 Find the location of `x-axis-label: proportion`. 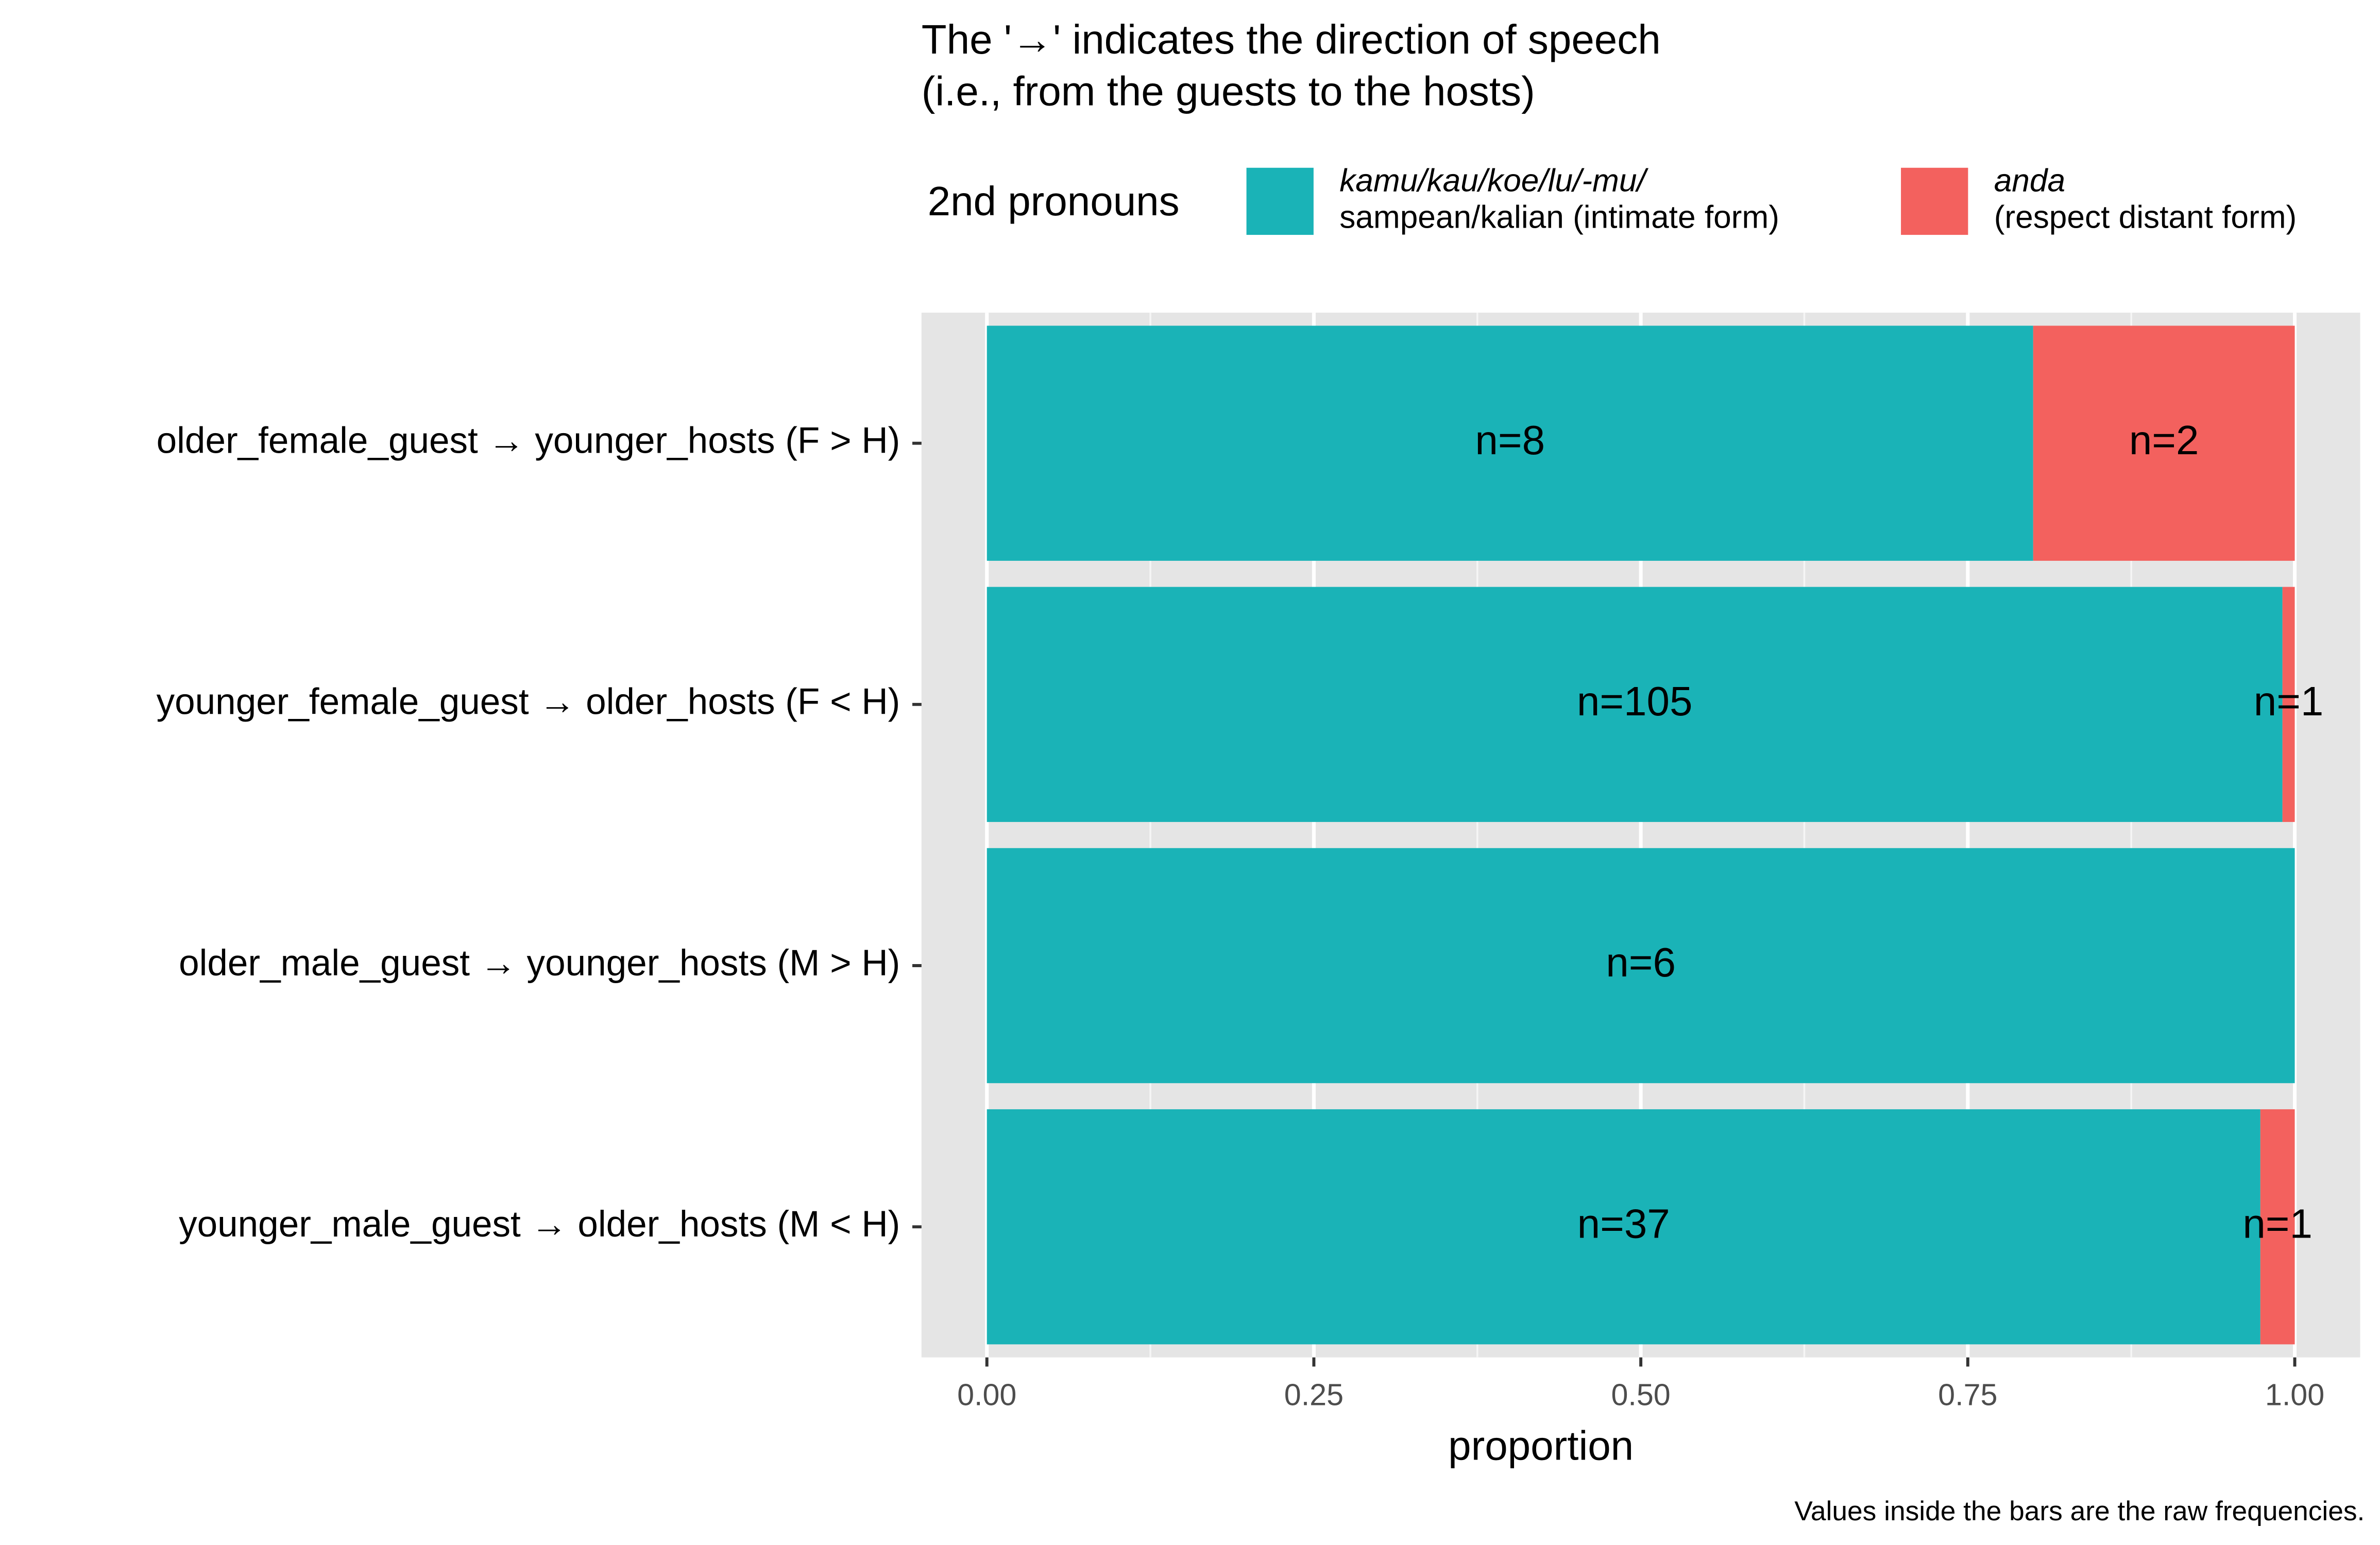

x-axis-label: proportion is located at coordinates (1541, 1446).